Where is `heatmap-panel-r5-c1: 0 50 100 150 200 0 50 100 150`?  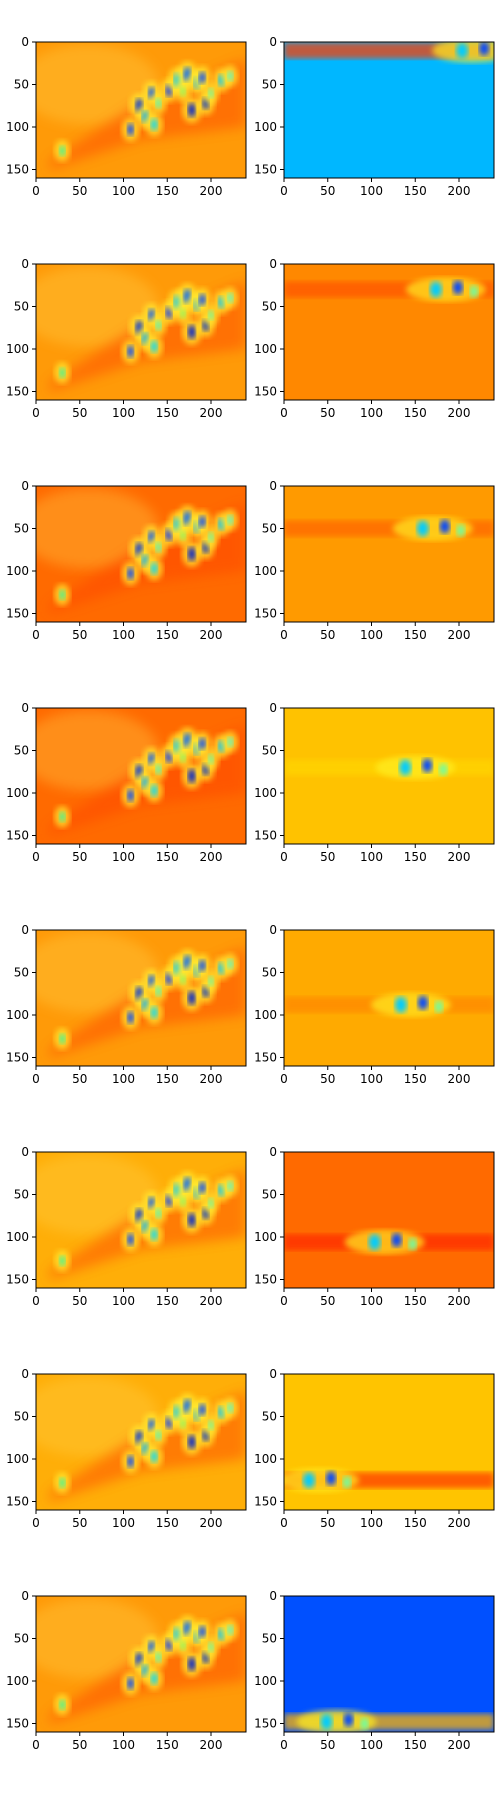 heatmap-panel-r5-c1: 0 50 100 150 200 0 50 100 150 is located at coordinates (126, 1004).